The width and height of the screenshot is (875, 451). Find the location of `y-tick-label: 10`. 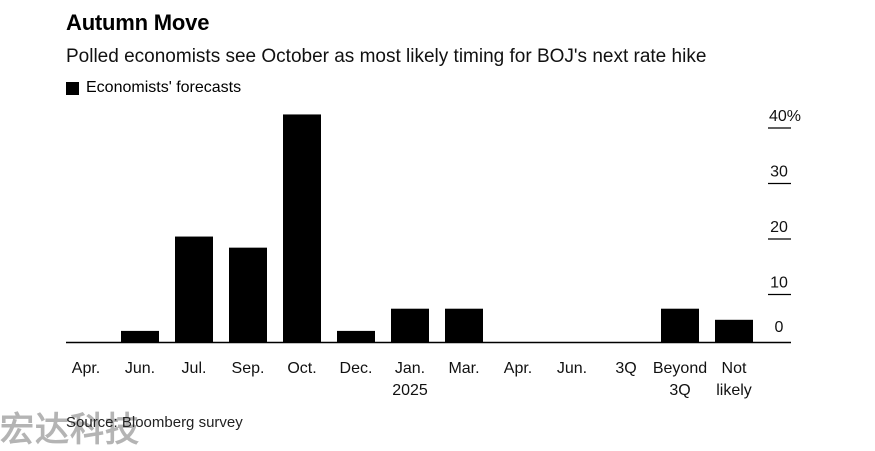

y-tick-label: 10 is located at coordinates (779, 283).